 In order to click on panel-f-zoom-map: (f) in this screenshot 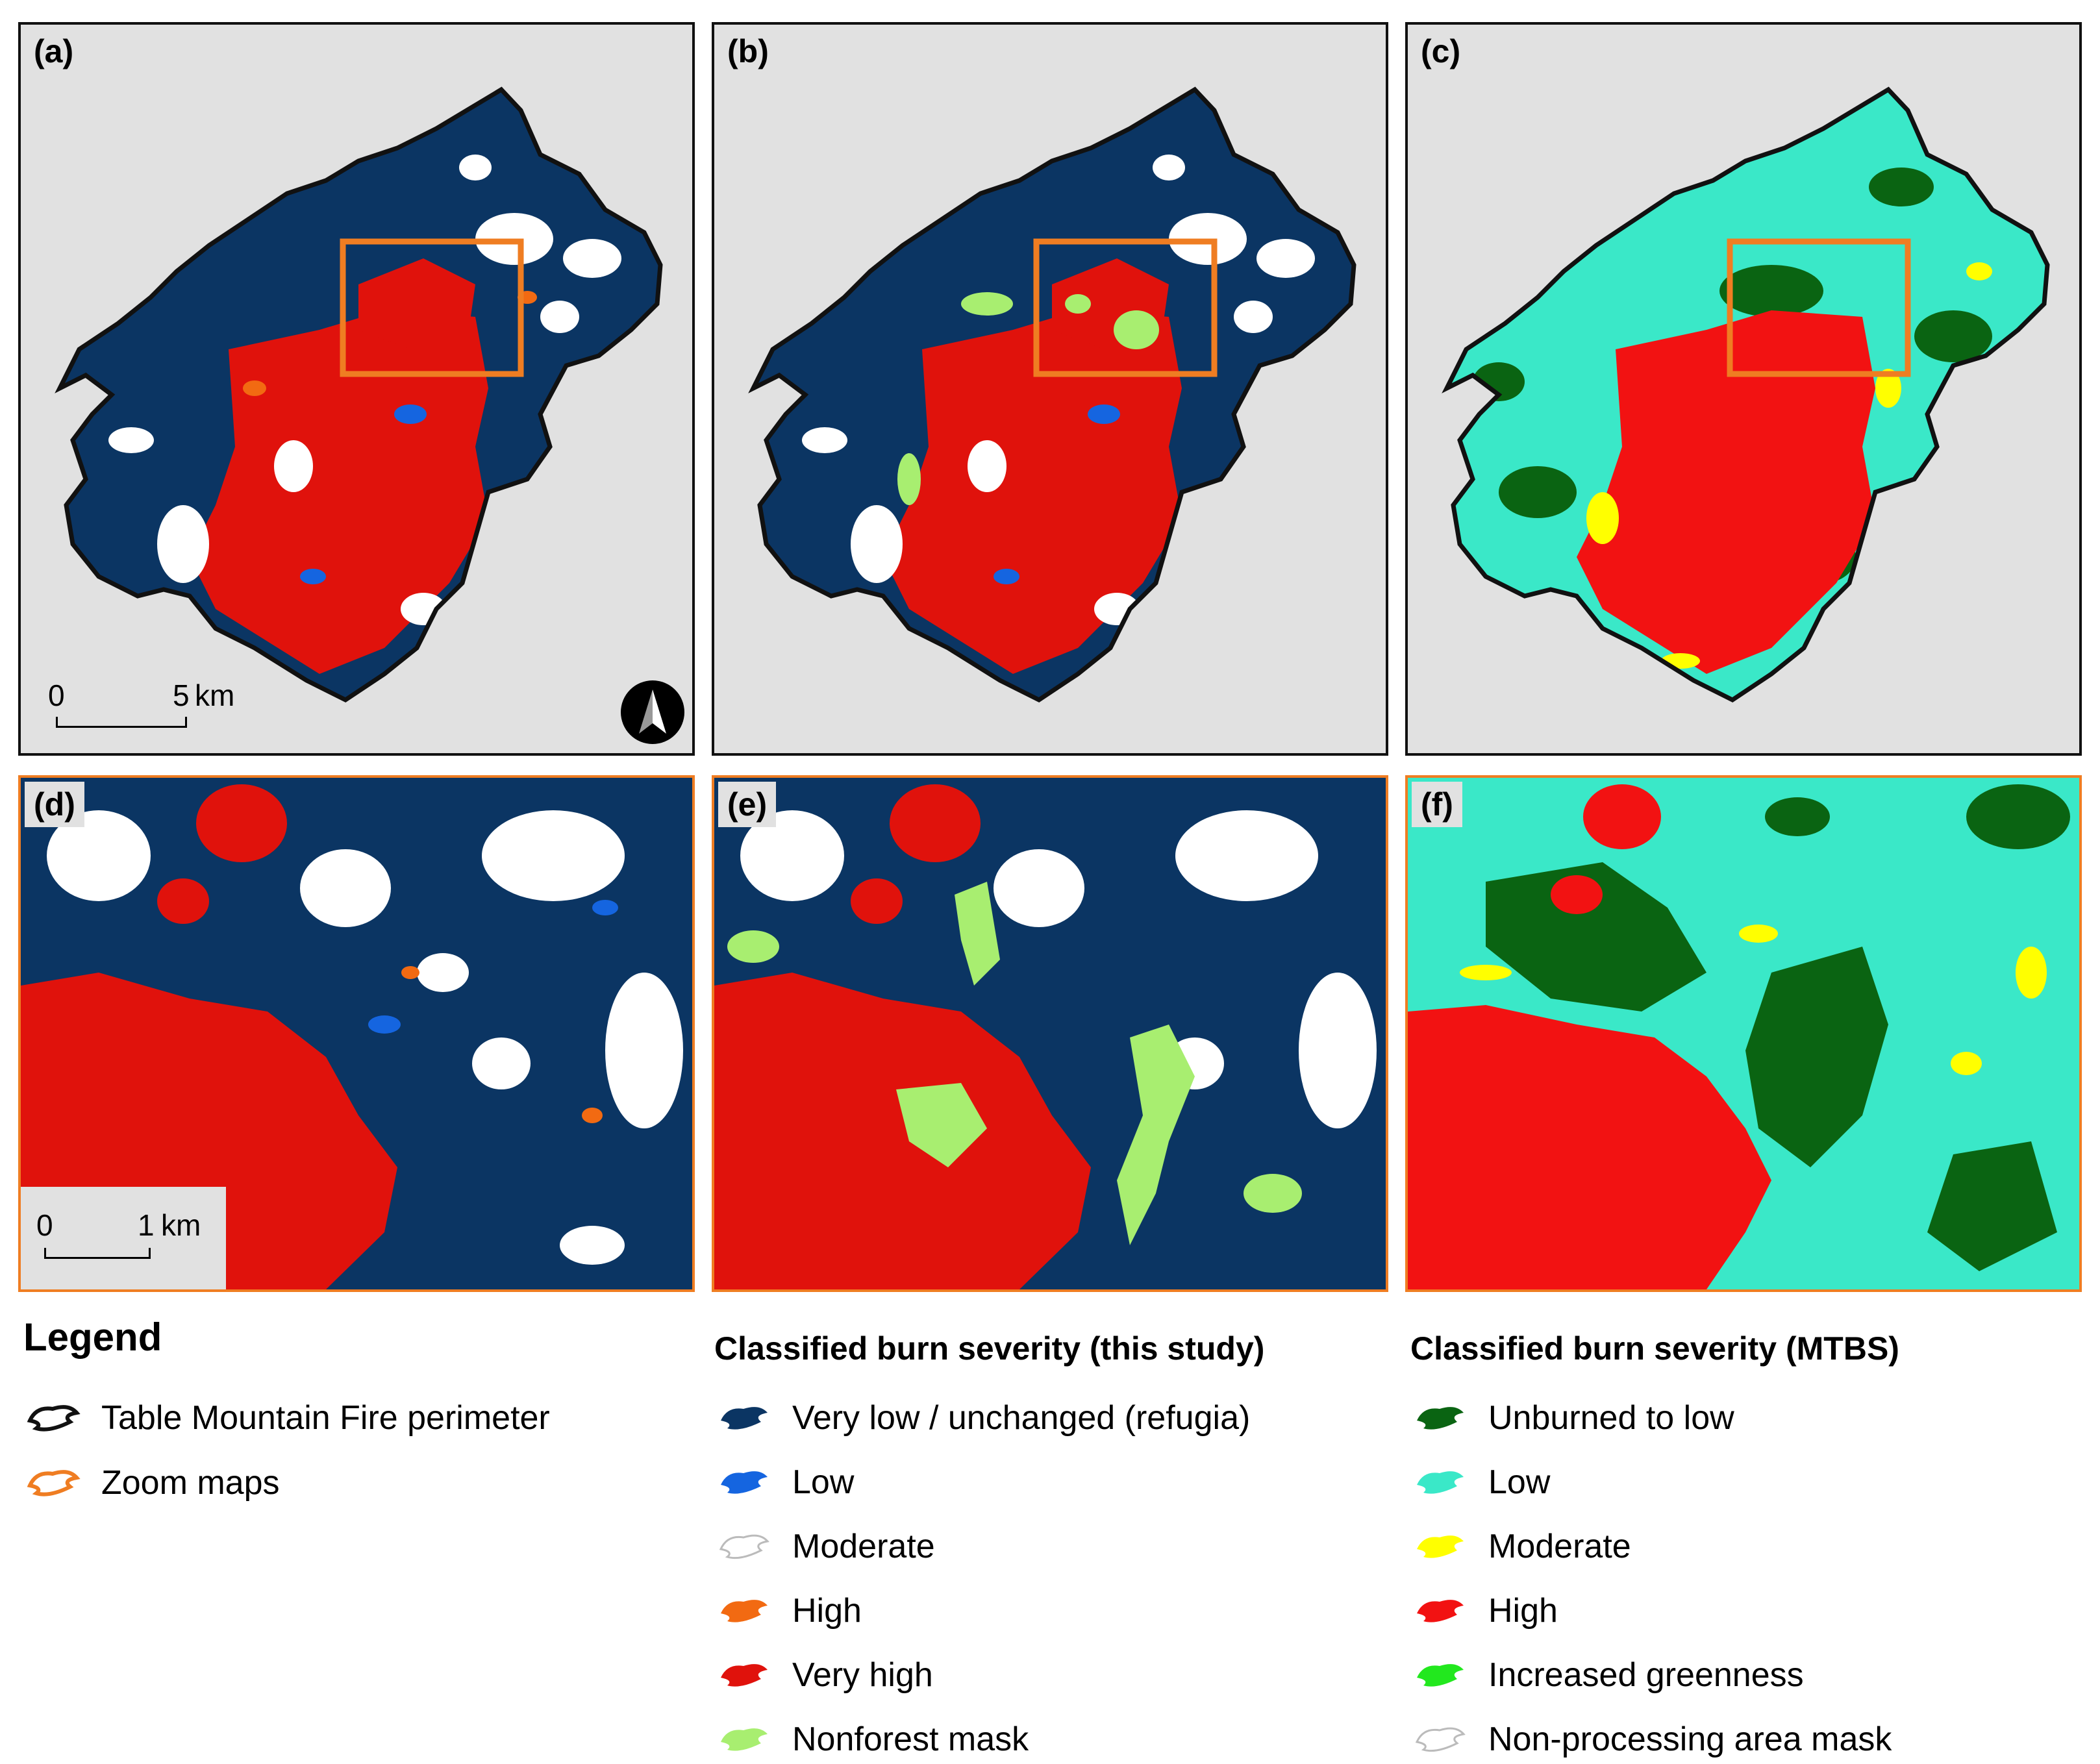, I will do `click(1744, 1033)`.